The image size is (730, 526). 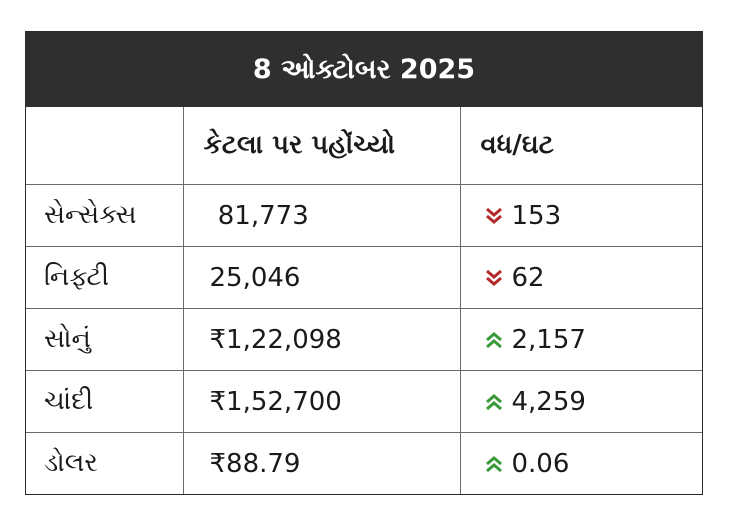 What do you see at coordinates (540, 463) in the screenshot?
I see `row-change: 0.06` at bounding box center [540, 463].